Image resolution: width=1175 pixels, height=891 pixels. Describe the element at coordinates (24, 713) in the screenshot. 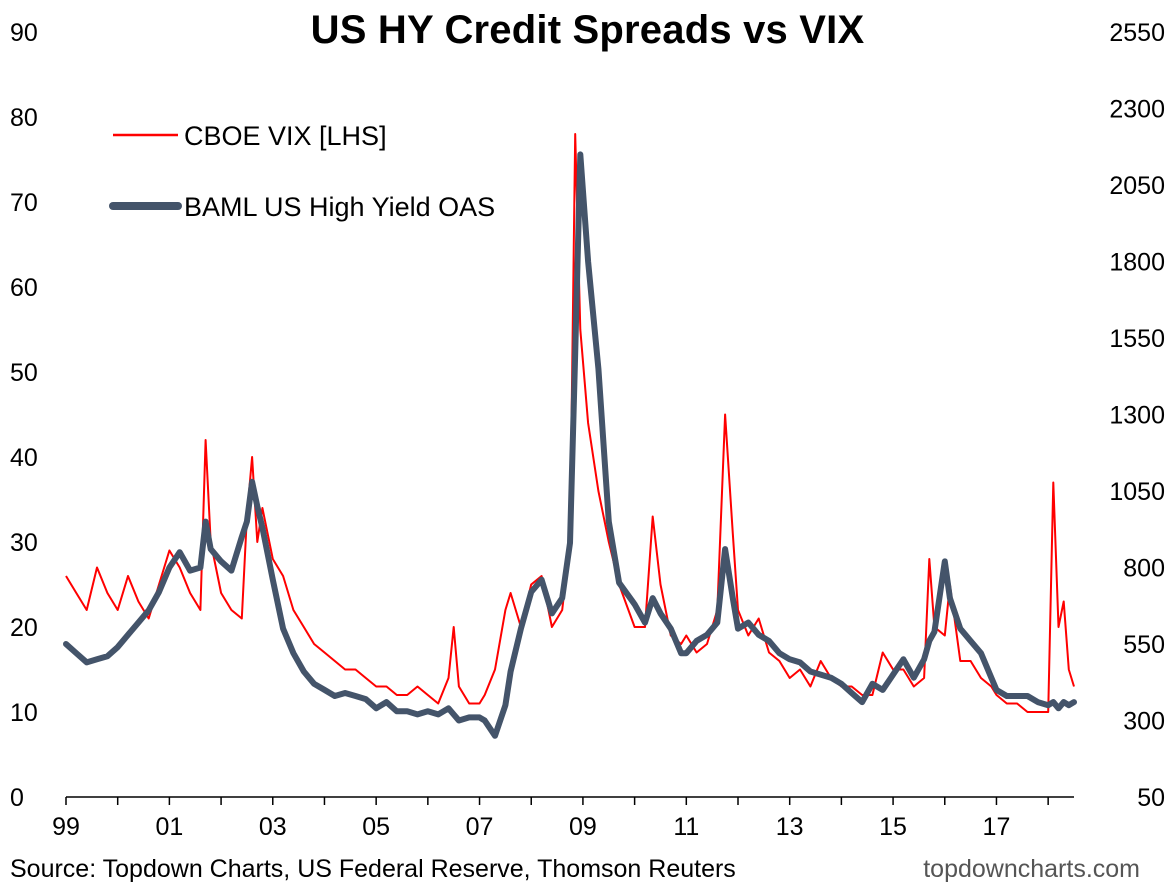

I see `left-y-tick-label: 10` at that location.